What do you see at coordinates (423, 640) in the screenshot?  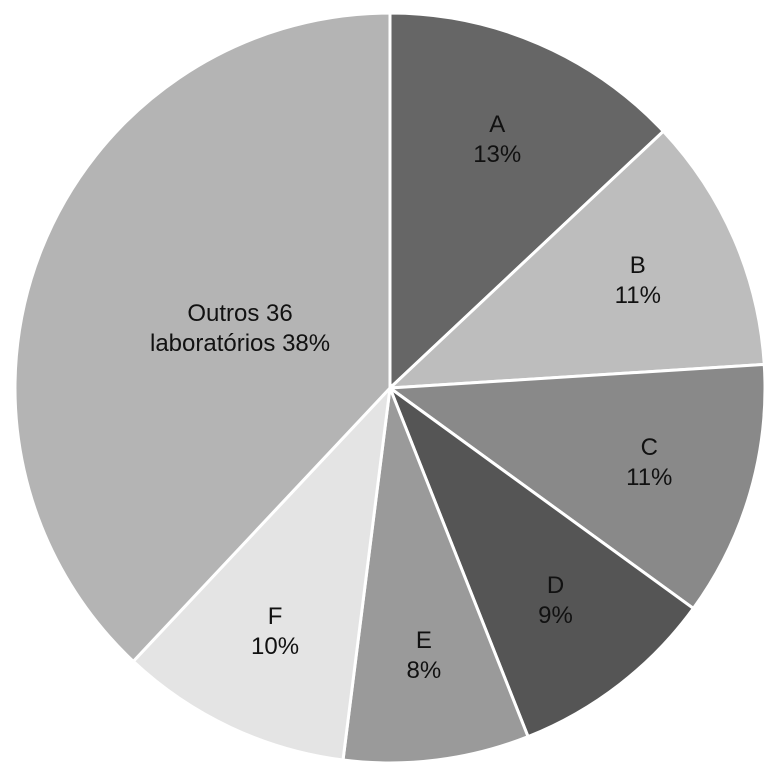 I see `category-label: E` at bounding box center [423, 640].